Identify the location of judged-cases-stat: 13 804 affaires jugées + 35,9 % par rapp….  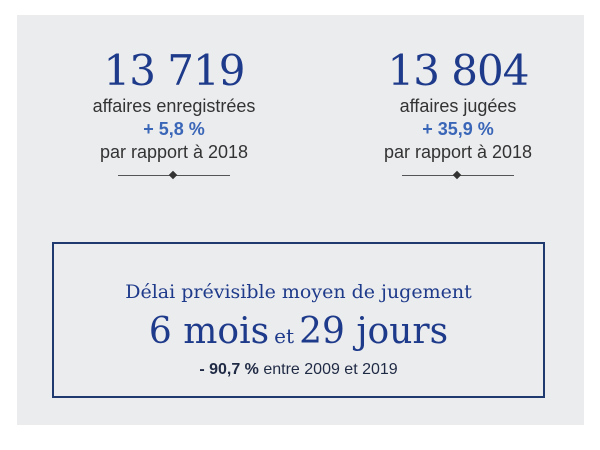
(458, 113).